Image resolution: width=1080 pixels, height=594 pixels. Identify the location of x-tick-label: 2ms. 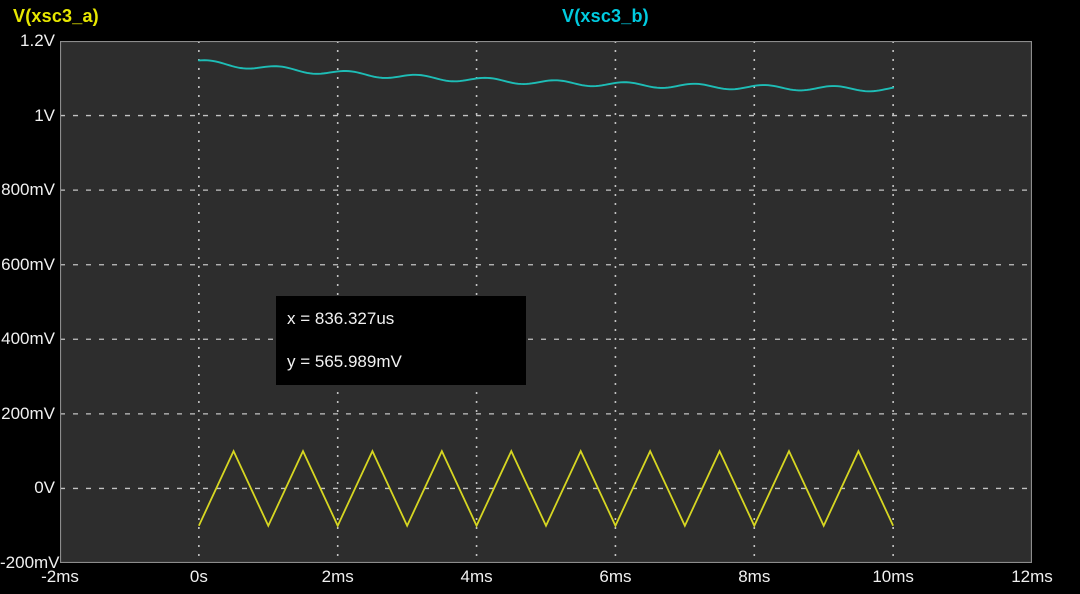
(337, 576).